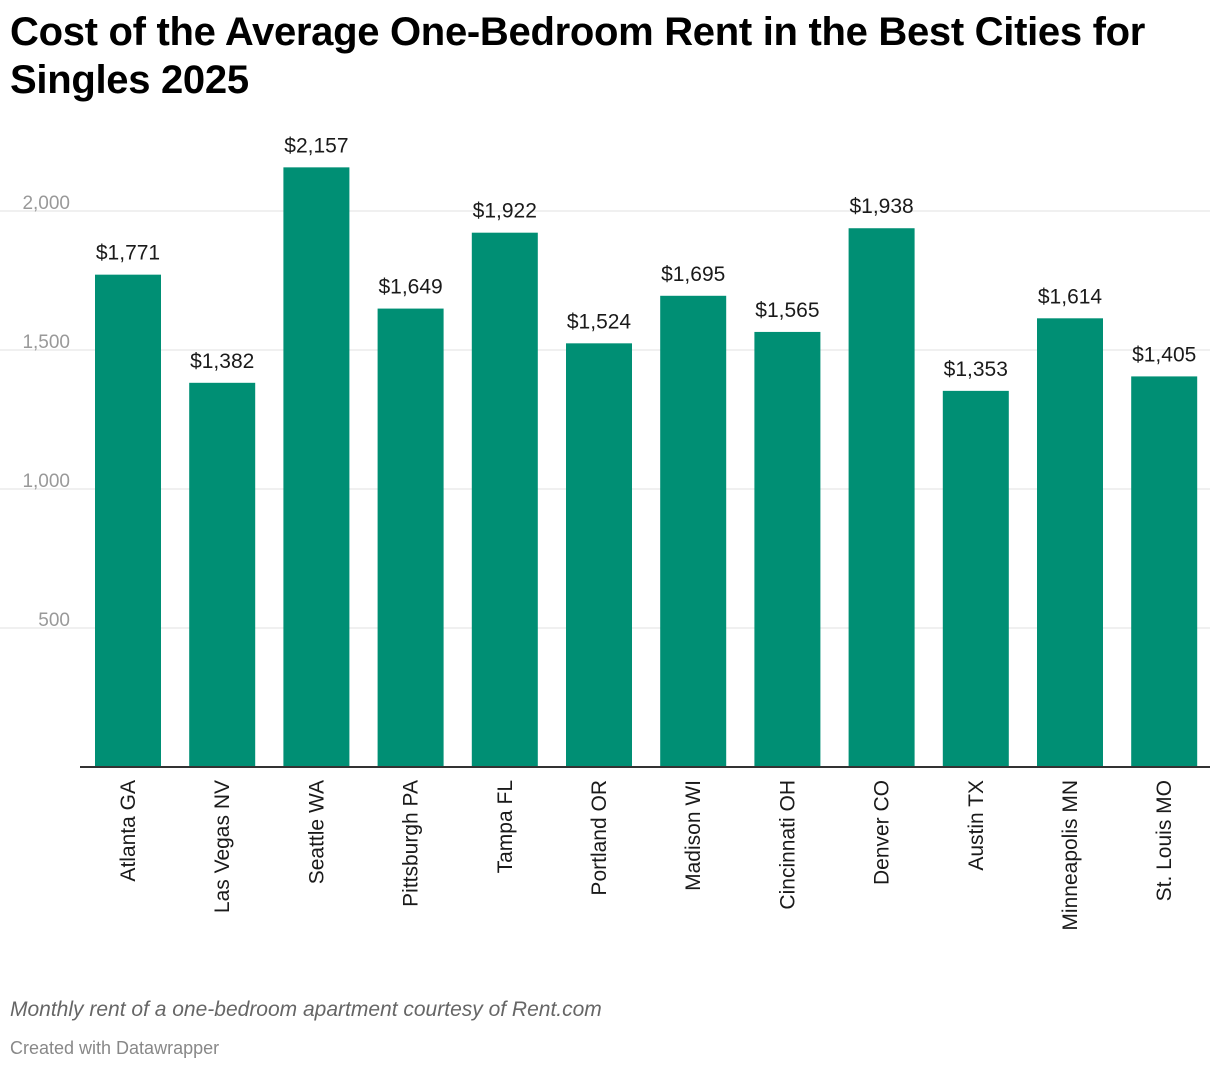 The width and height of the screenshot is (1220, 1074). I want to click on x-tick-label: Portland OR, so click(599, 838).